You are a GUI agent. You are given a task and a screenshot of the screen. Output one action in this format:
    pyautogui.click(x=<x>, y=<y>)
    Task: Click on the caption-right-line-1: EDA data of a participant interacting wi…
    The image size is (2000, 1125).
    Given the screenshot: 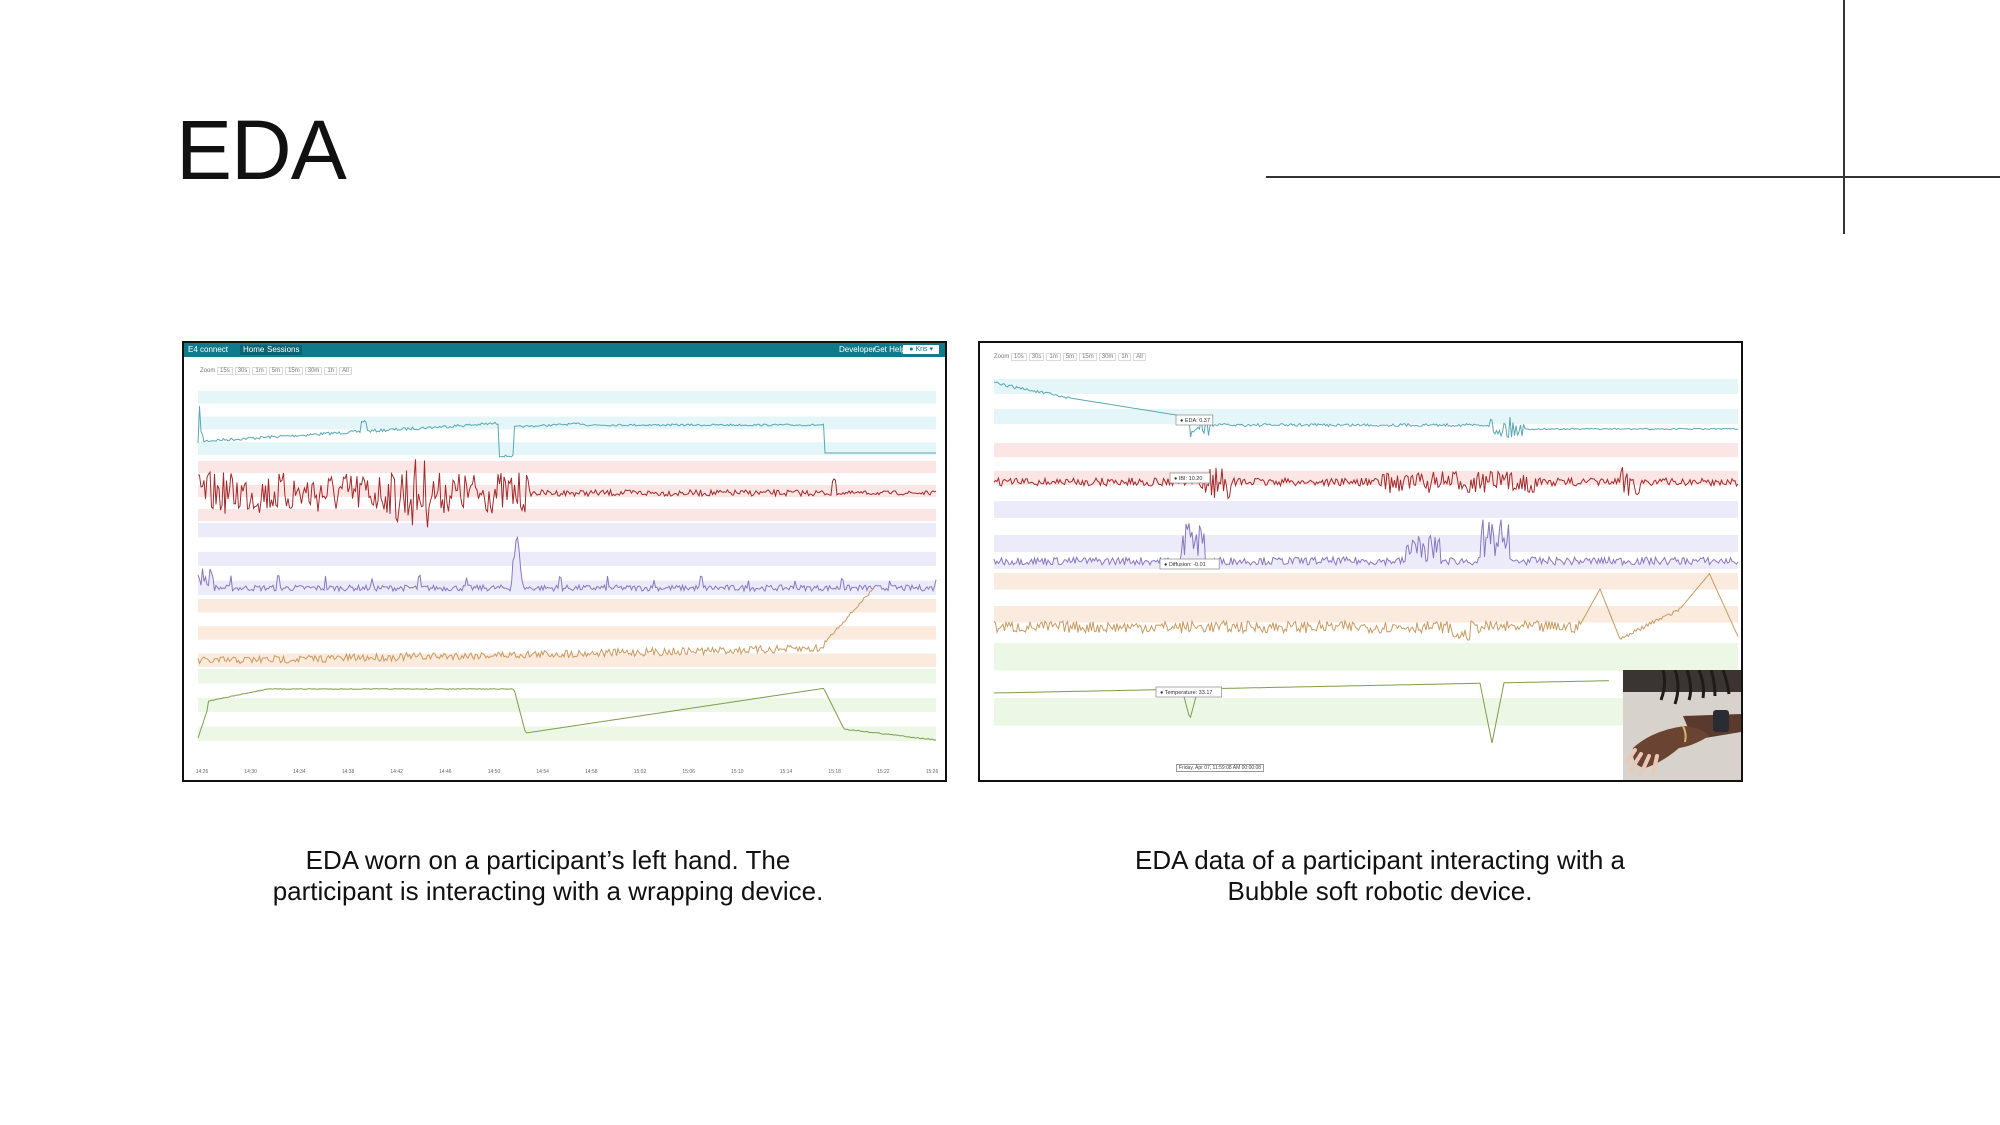 What is the action you would take?
    pyautogui.click(x=1380, y=860)
    